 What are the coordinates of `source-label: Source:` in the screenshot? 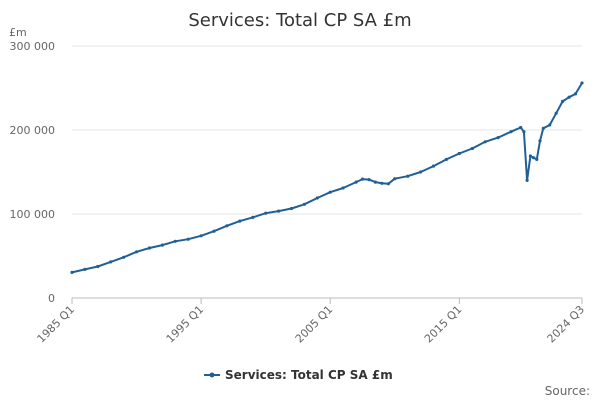 It's located at (567, 391).